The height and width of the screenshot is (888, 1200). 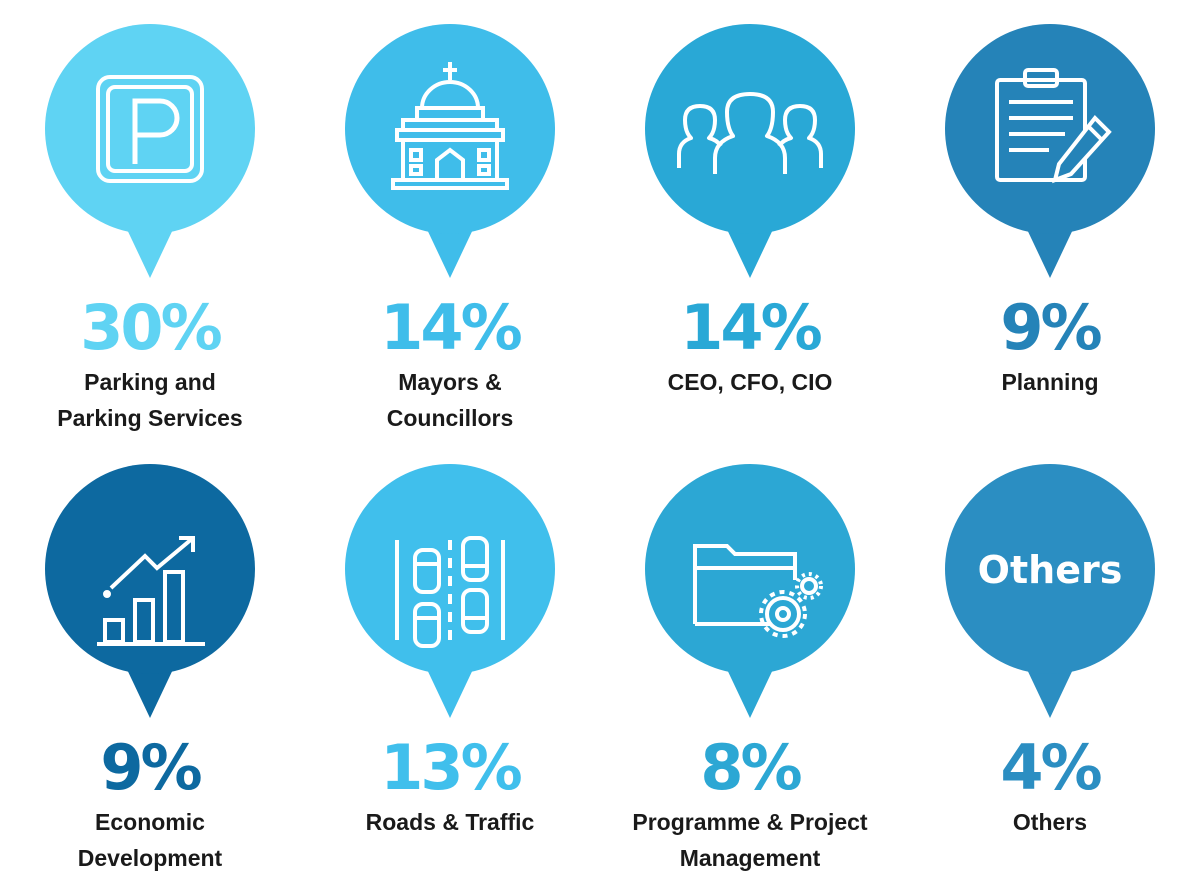 What do you see at coordinates (750, 133) in the screenshot?
I see `executives-group-icon` at bounding box center [750, 133].